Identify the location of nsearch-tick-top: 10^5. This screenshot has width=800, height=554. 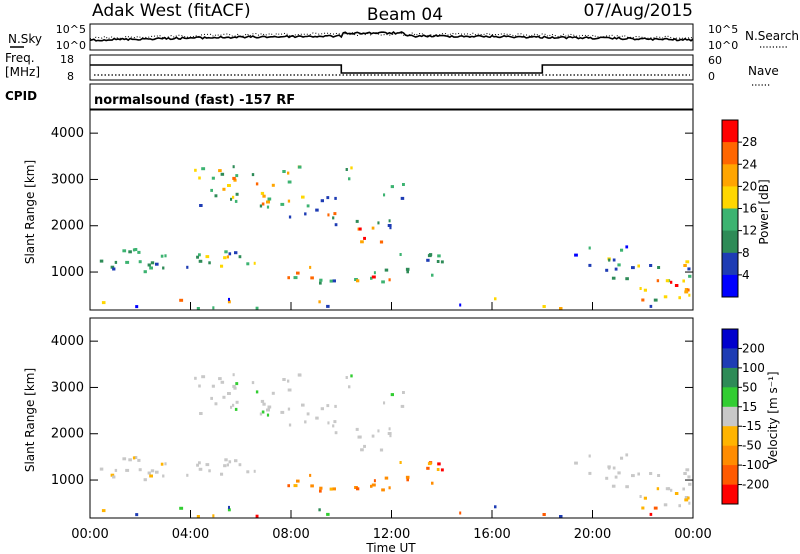
(723, 29).